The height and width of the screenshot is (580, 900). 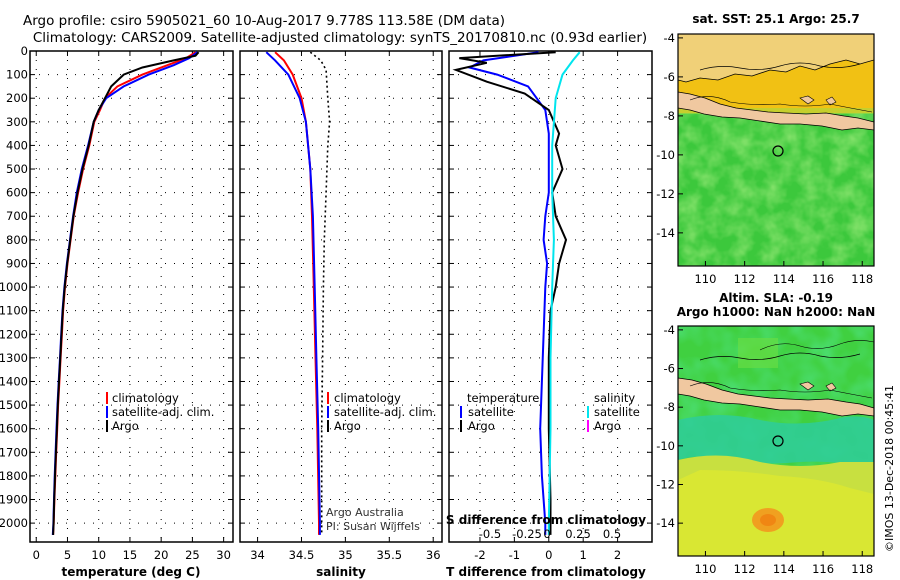 What do you see at coordinates (14, 381) in the screenshot?
I see `depth-label: 1400` at bounding box center [14, 381].